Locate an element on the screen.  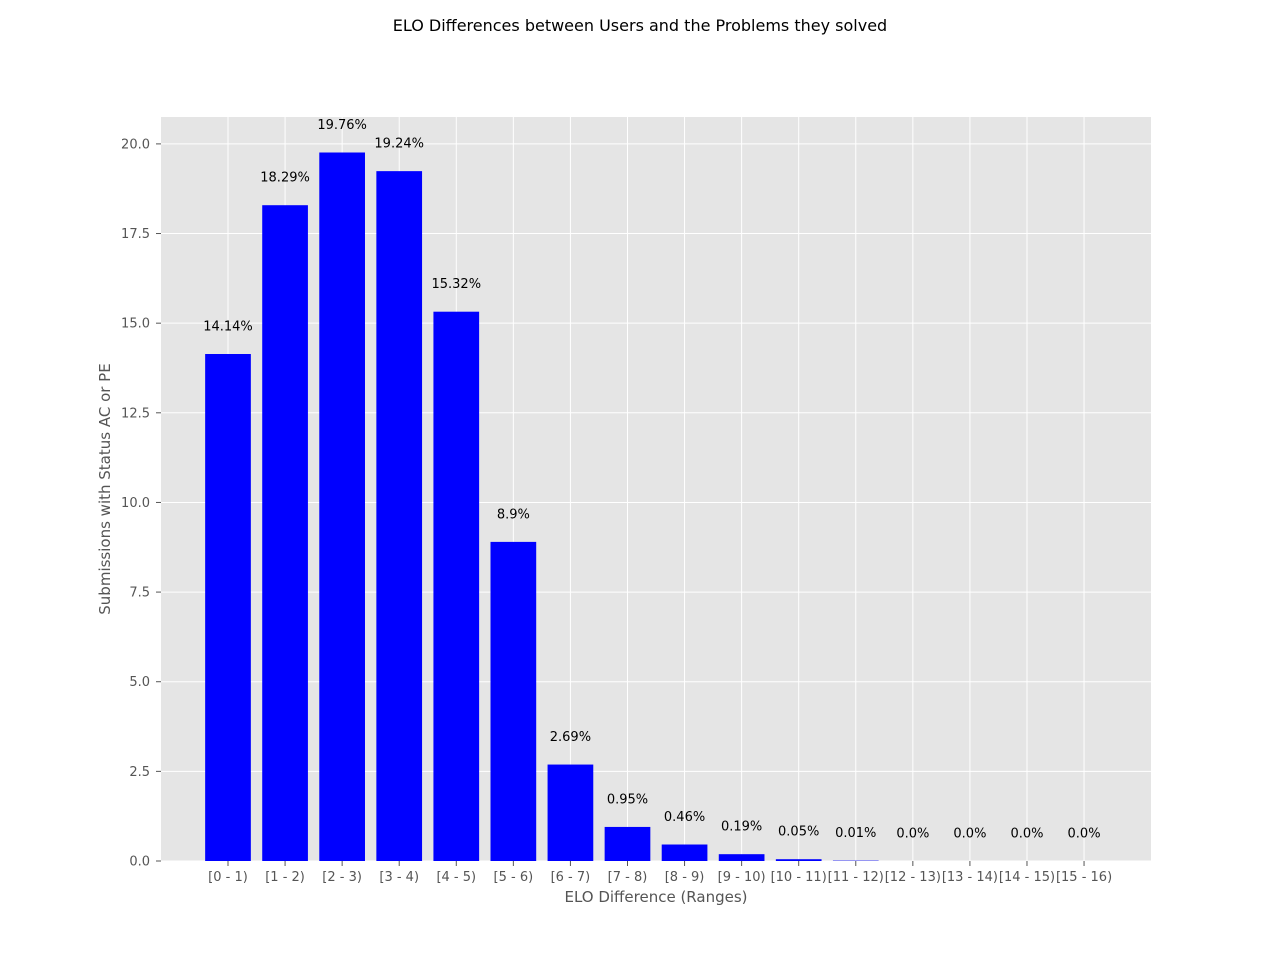
x-axis-label: ELO Difference (Ranges) is located at coordinates (655, 897).